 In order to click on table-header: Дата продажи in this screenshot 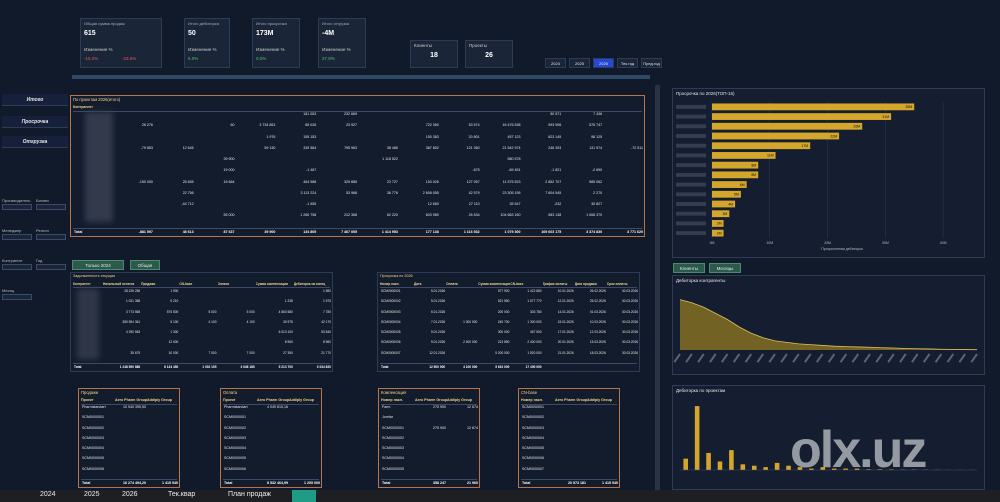, I will do `click(585, 284)`.